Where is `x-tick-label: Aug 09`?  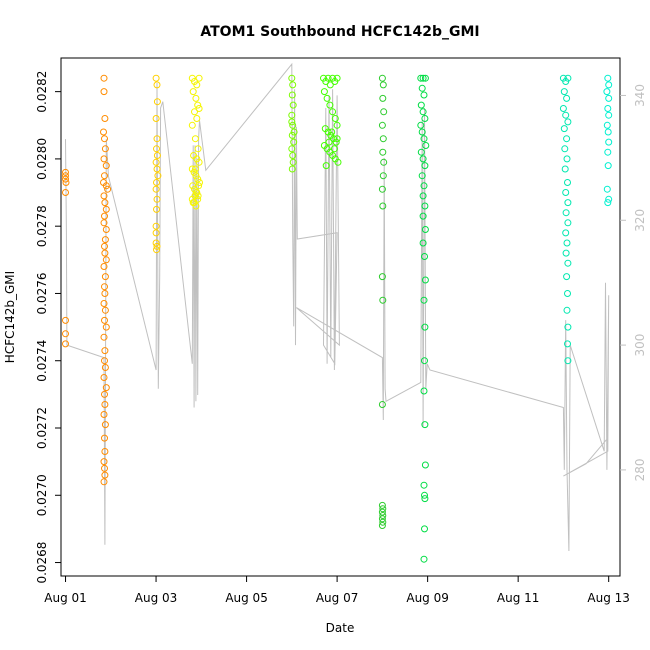 x-tick-label: Aug 09 is located at coordinates (427, 598).